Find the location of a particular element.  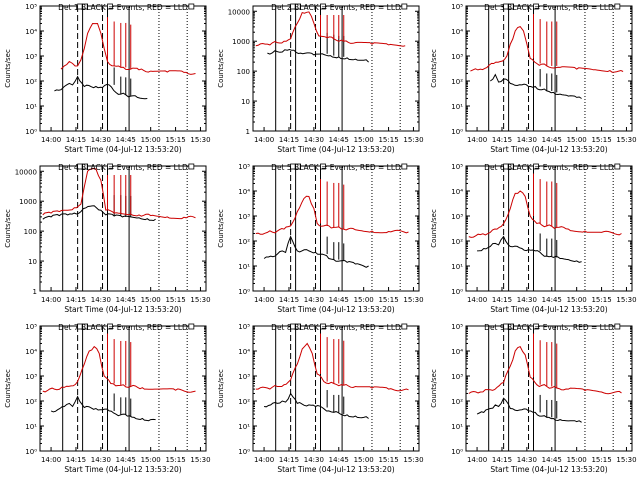

panel-title: Det 4 BLACK = Events, RED = LLD is located at coordinates (123, 167).